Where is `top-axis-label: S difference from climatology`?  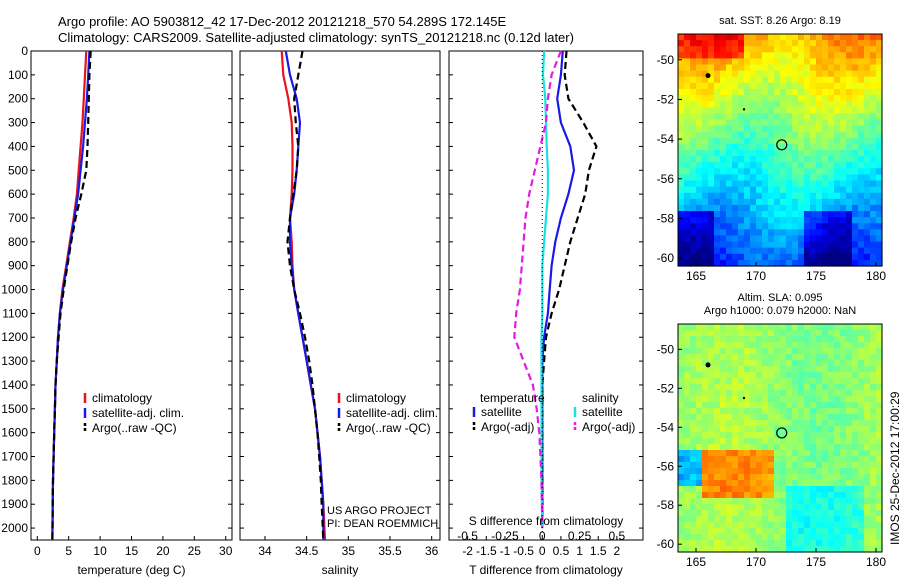 top-axis-label: S difference from climatology is located at coordinates (546, 521).